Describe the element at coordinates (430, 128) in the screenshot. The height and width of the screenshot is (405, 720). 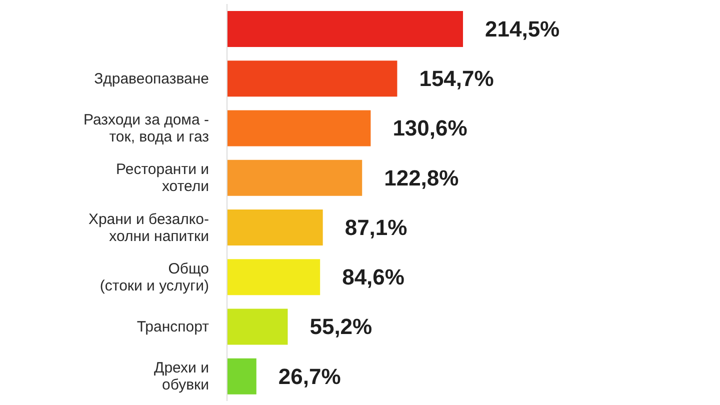
I see `data-label: 130,6%` at that location.